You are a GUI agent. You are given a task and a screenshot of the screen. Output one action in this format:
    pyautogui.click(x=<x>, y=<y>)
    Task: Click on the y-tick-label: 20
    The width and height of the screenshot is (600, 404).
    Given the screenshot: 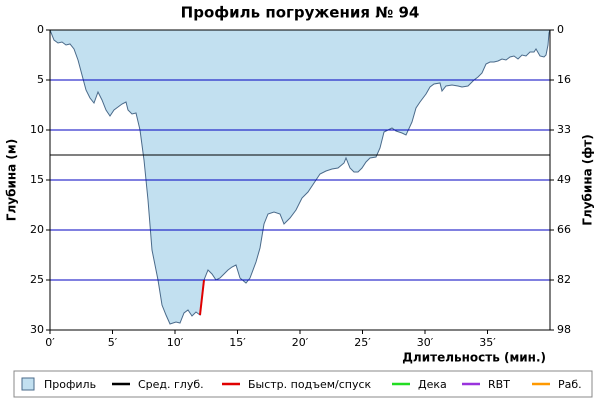 What is the action you would take?
    pyautogui.click(x=37, y=229)
    